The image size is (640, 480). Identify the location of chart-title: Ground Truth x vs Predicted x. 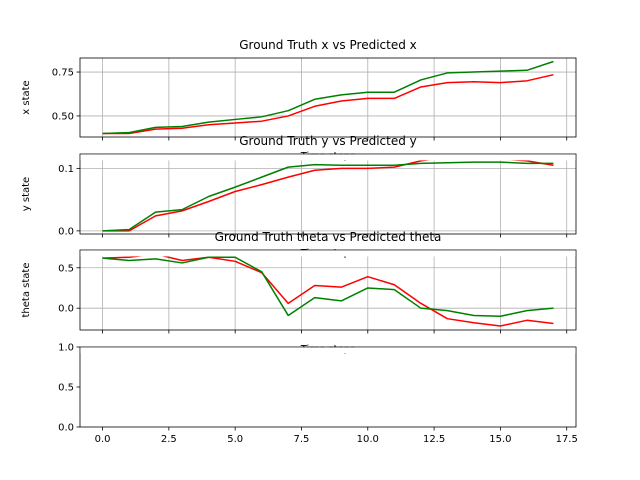
(328, 45).